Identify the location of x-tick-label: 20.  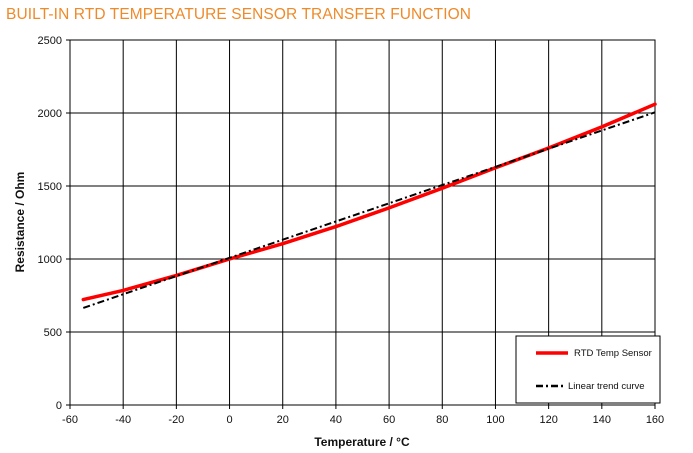
(283, 420).